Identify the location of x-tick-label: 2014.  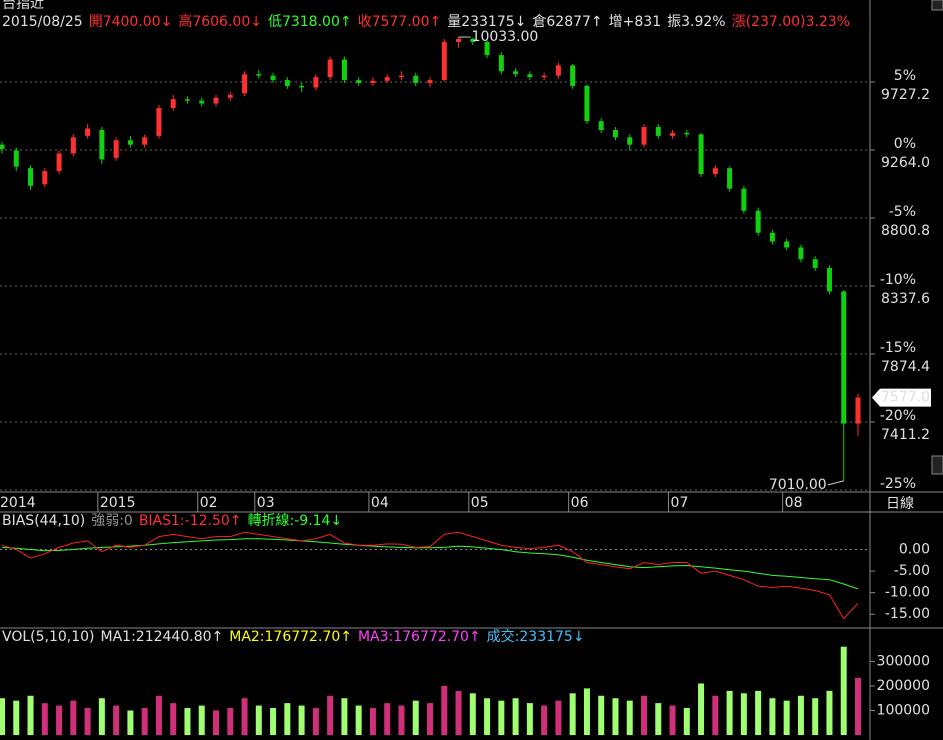
(18, 503).